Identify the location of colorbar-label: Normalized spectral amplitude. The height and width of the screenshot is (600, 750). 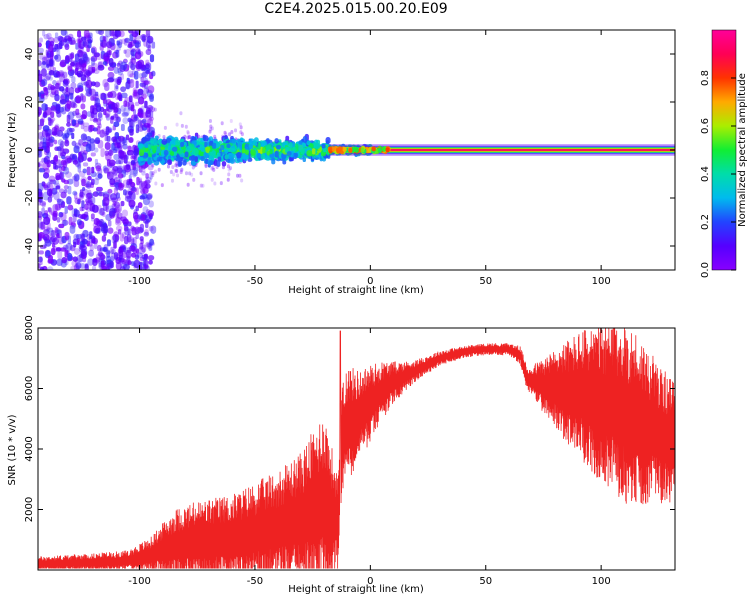
(742, 150).